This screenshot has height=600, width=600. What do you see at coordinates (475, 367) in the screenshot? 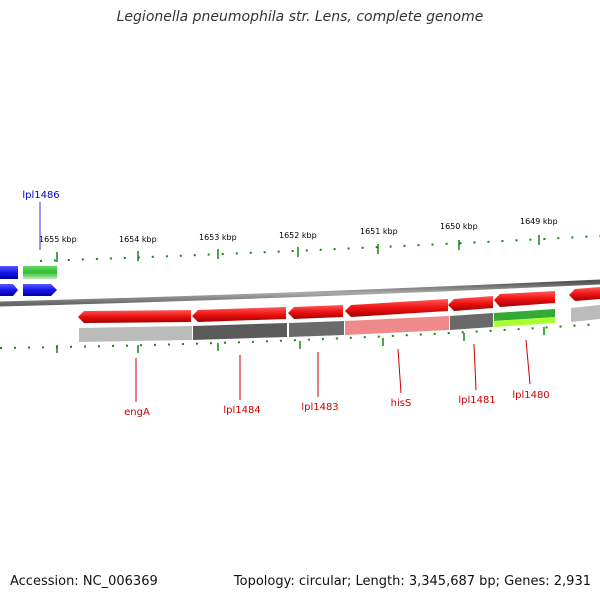
I see `leader-lpl1481` at bounding box center [475, 367].